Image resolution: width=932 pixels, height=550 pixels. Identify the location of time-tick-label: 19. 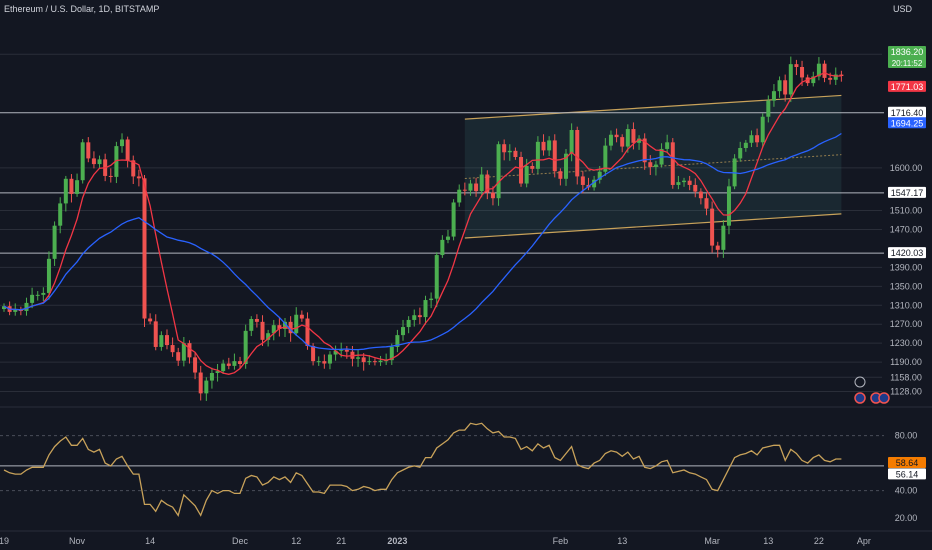
(4, 541).